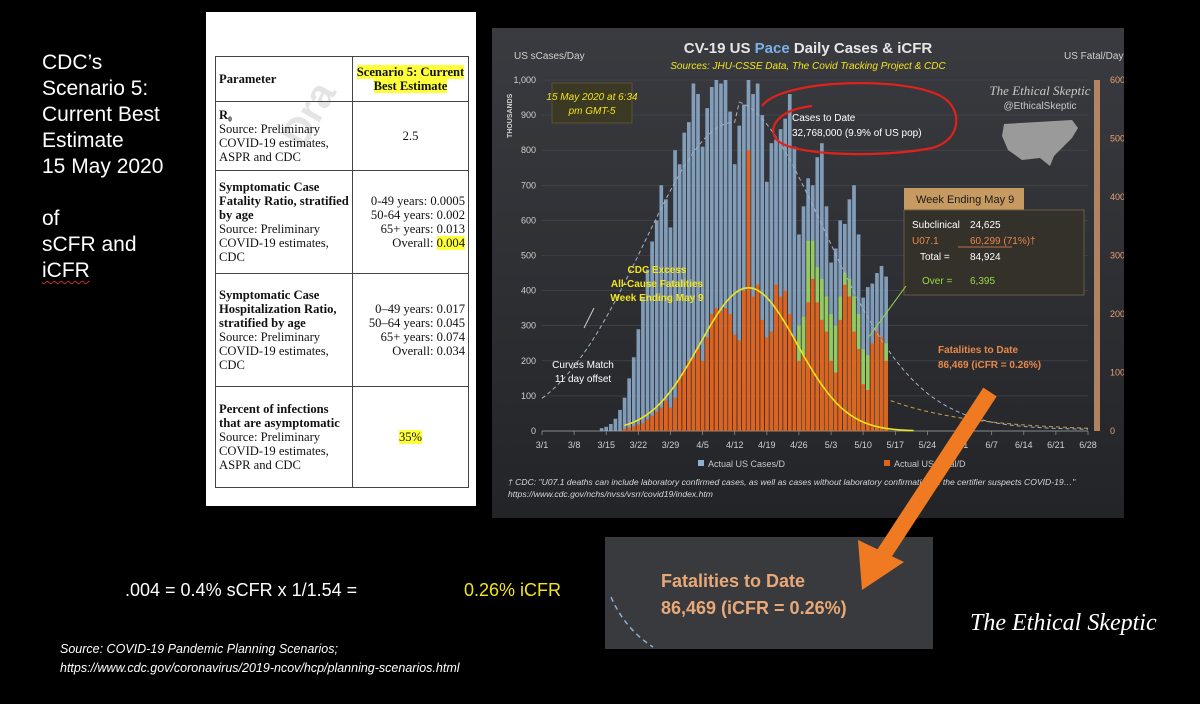 The image size is (1200, 704). What do you see at coordinates (417, 201) in the screenshot?
I see `row-value: 0-49 years: 0.0005` at bounding box center [417, 201].